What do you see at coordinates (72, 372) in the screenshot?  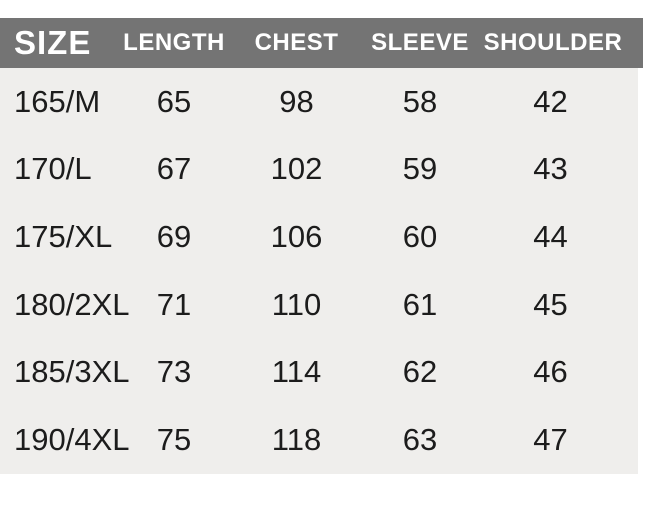 I see `cell-size: 185/3XL` at bounding box center [72, 372].